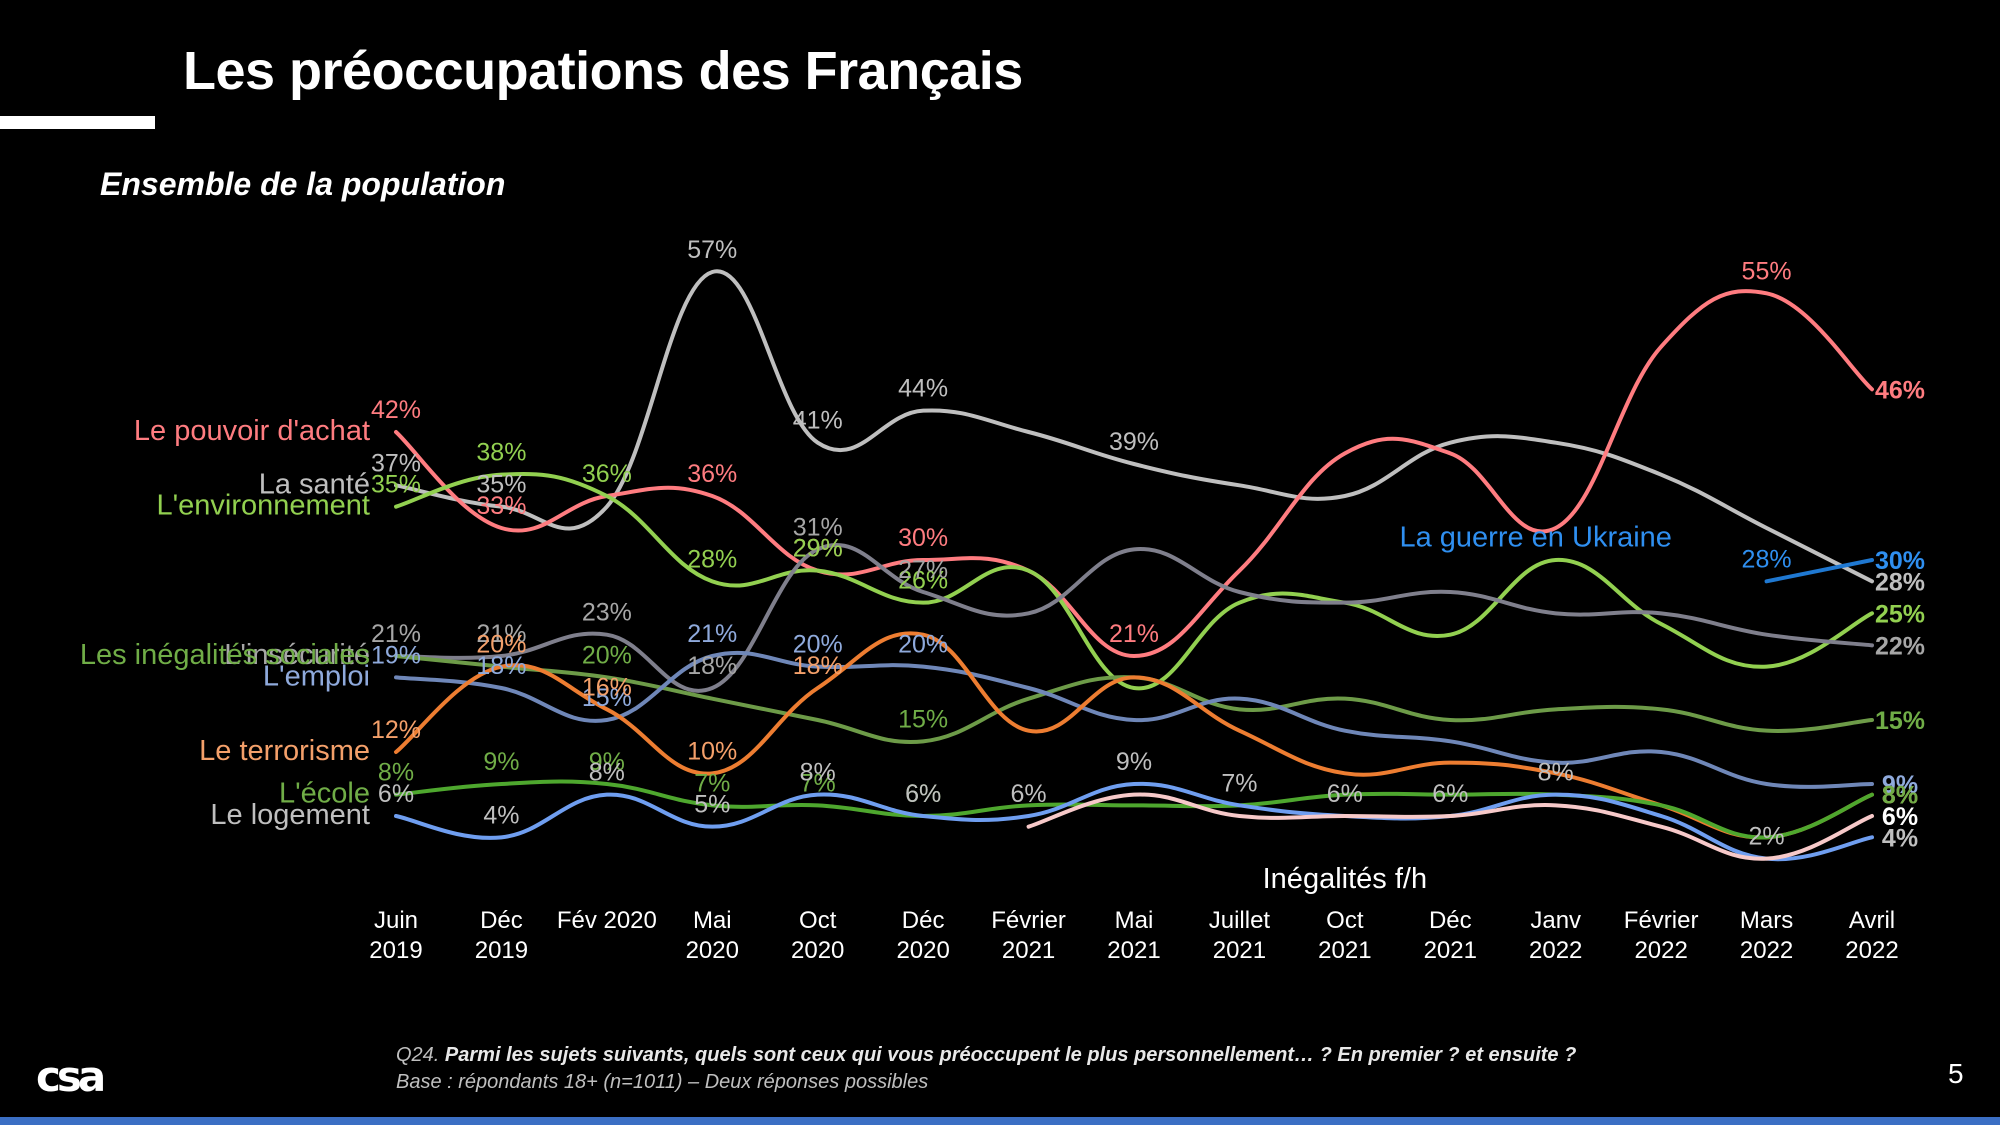  I want to click on series-name-l-ecole: L'école, so click(324, 794).